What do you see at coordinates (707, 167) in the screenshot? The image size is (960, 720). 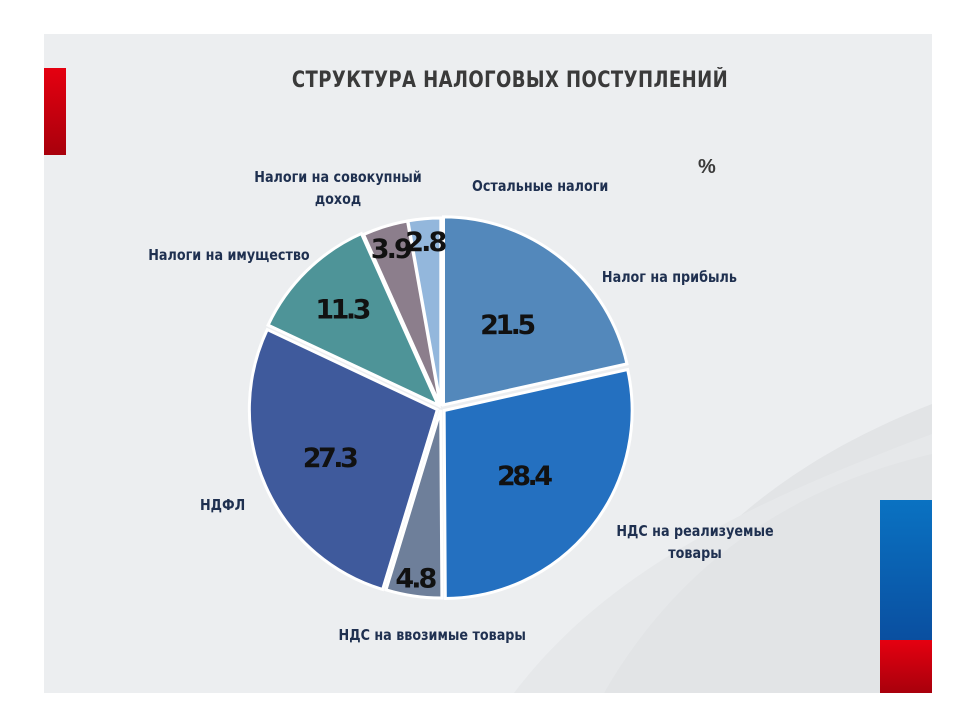 I see `unit-label: %` at bounding box center [707, 167].